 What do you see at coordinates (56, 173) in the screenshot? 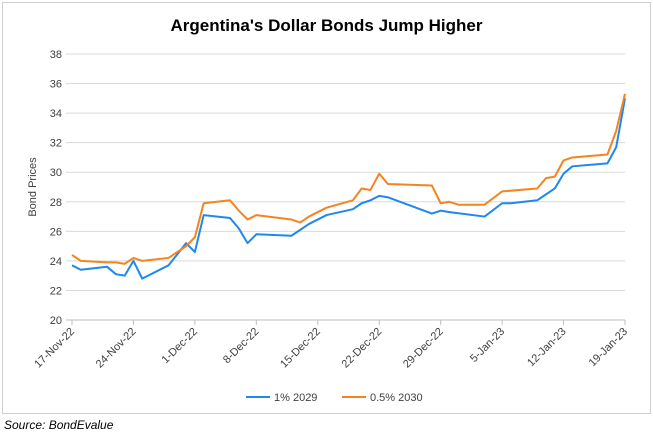
I see `y-tick-label: 30` at bounding box center [56, 173].